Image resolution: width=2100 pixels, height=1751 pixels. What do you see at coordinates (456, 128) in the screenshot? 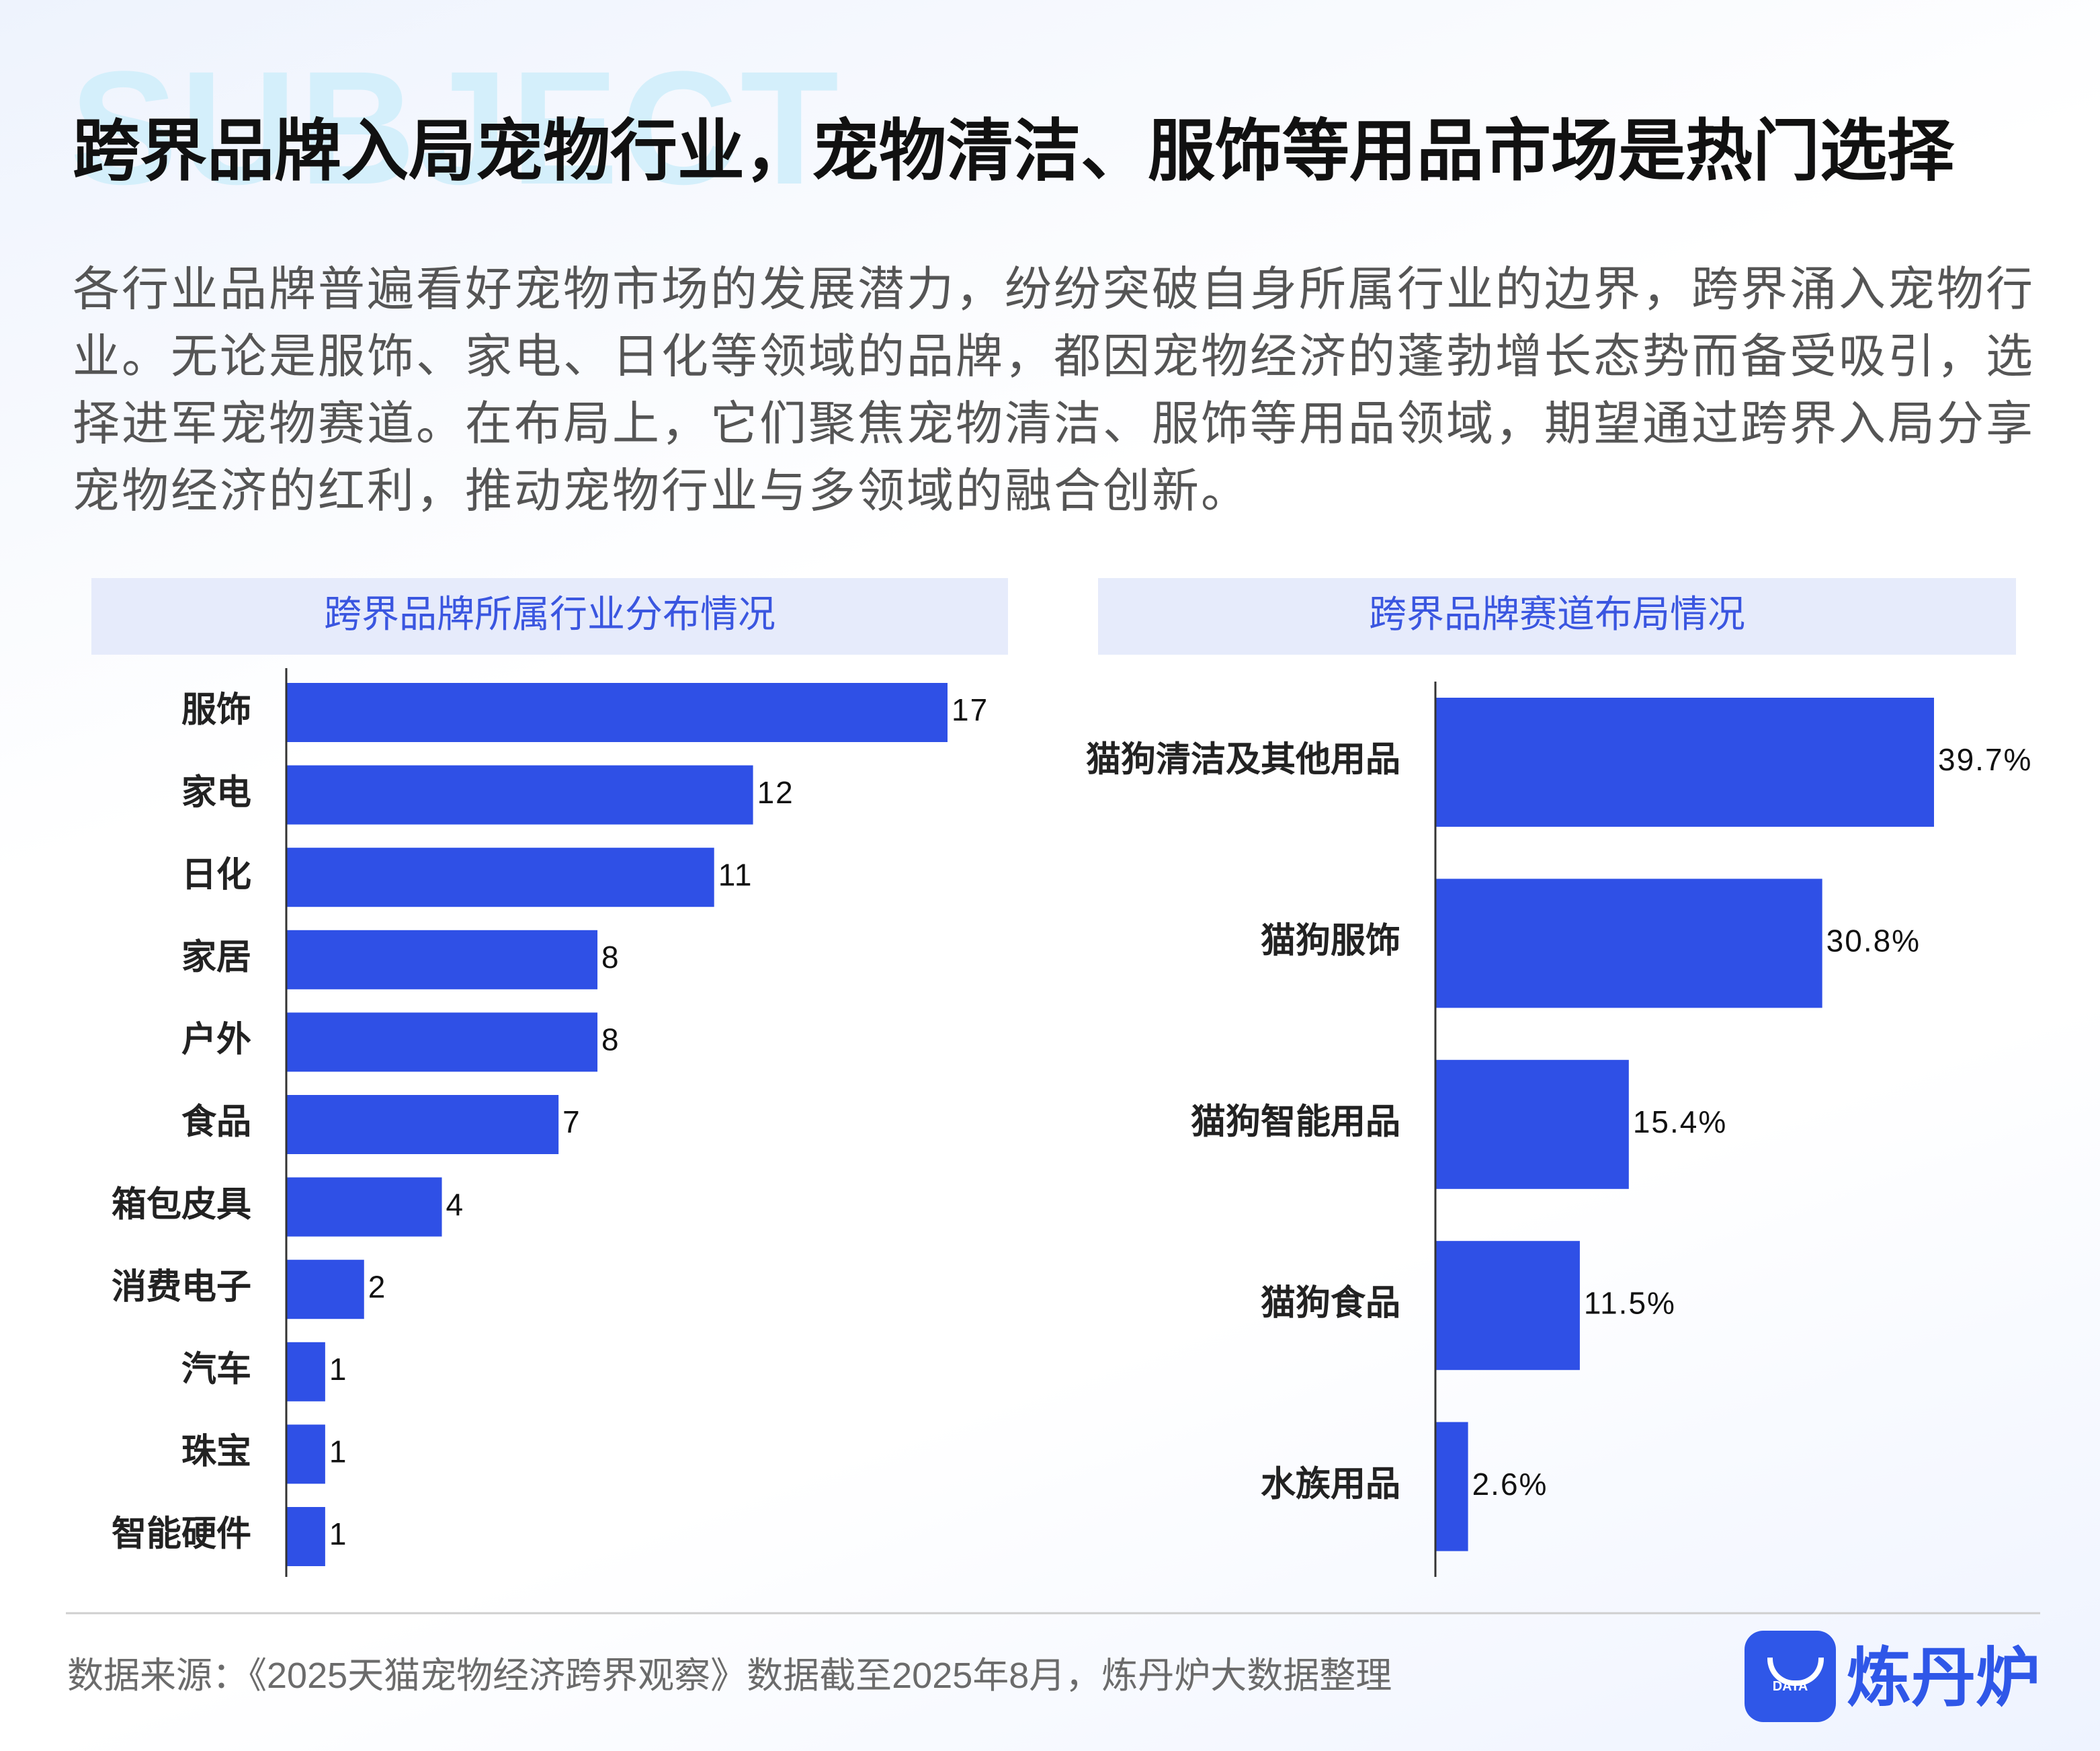
I see `watermark: SUBJECT` at bounding box center [456, 128].